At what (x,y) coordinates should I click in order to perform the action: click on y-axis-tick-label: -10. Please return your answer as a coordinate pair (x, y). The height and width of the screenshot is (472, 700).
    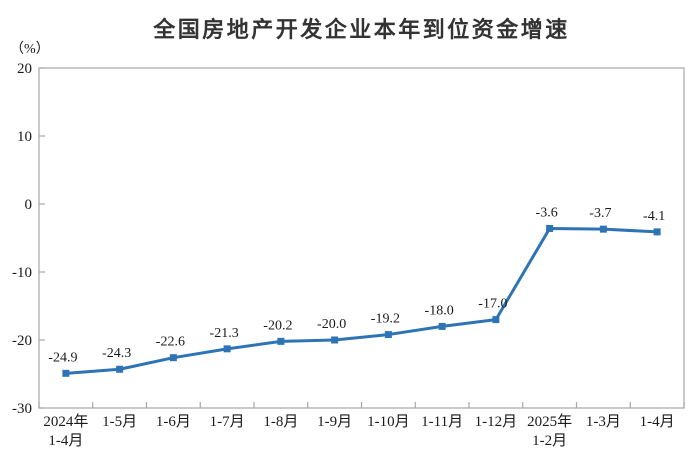
    Looking at the image, I should click on (22, 273).